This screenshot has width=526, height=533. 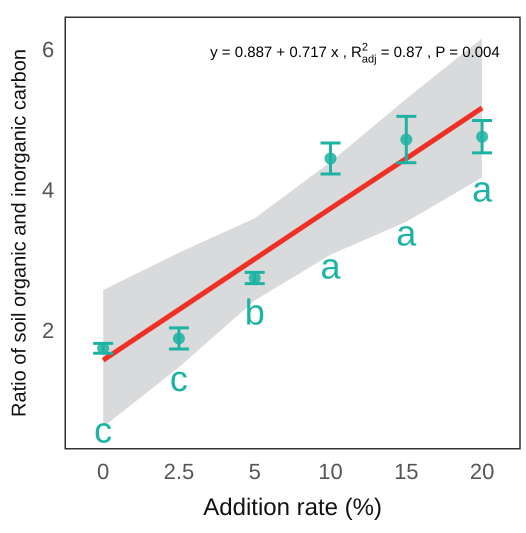 What do you see at coordinates (179, 471) in the screenshot?
I see `x-tick-label: 2.5` at bounding box center [179, 471].